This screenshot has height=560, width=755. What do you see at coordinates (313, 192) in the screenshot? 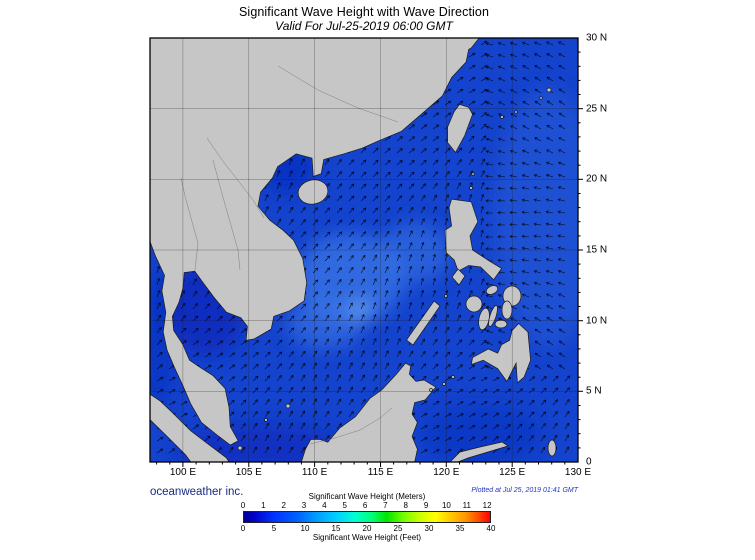
I see `land-hainan` at bounding box center [313, 192].